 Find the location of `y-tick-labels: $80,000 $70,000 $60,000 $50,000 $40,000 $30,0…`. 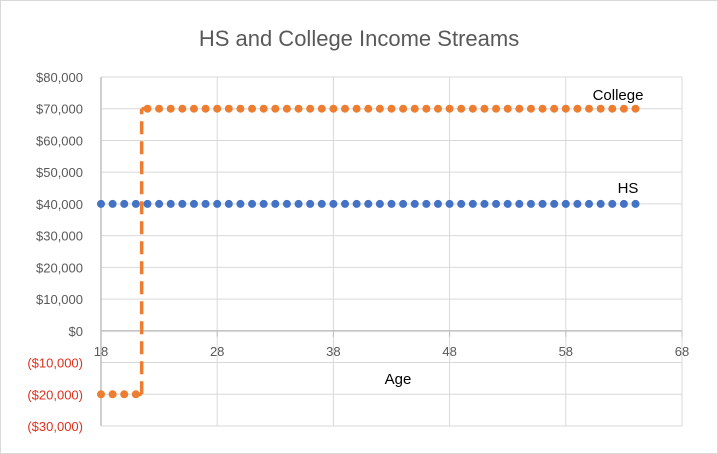

y-tick-labels: $80,000 $70,000 $60,000 $50,000 $40,000 $30,0… is located at coordinates (55, 252).